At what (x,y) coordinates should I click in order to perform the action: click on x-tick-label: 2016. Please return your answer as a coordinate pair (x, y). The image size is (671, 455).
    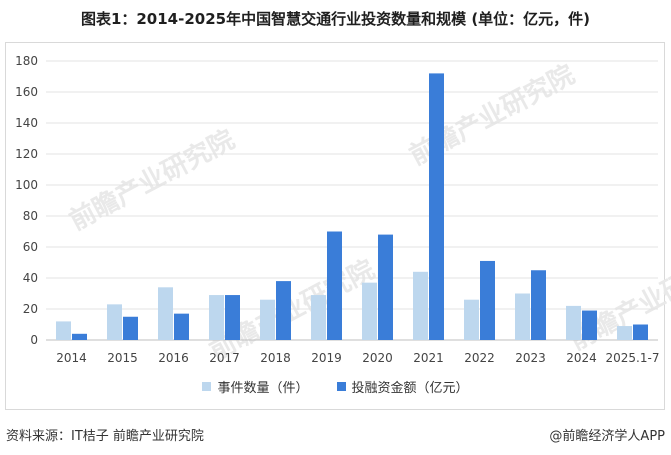
    Looking at the image, I should click on (173, 358).